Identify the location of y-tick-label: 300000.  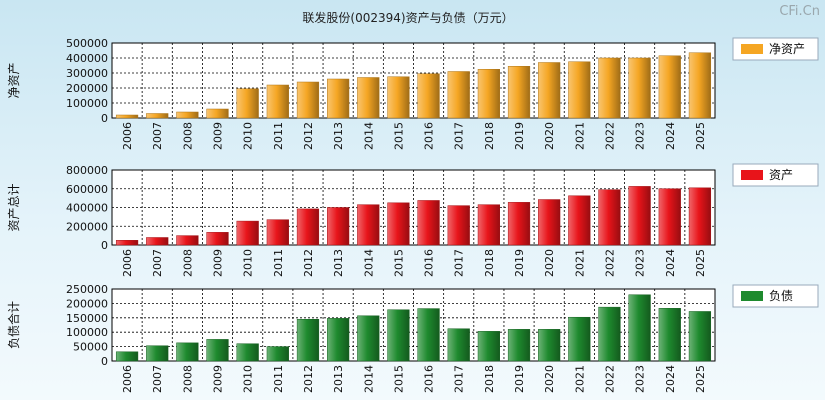
(87, 73).